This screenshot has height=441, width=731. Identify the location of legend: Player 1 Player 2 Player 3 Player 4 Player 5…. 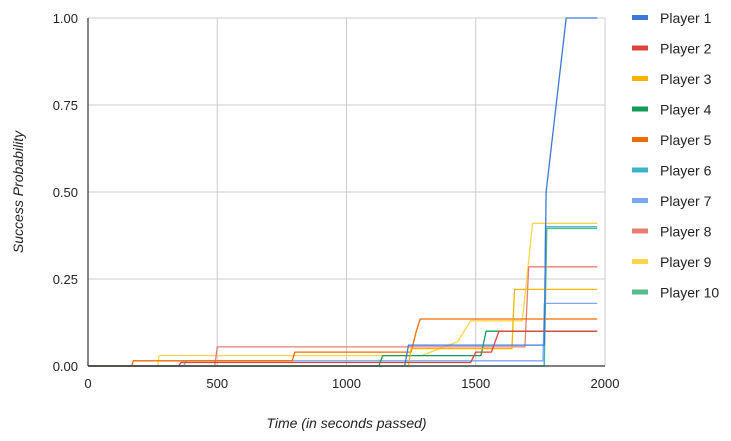
(675, 155).